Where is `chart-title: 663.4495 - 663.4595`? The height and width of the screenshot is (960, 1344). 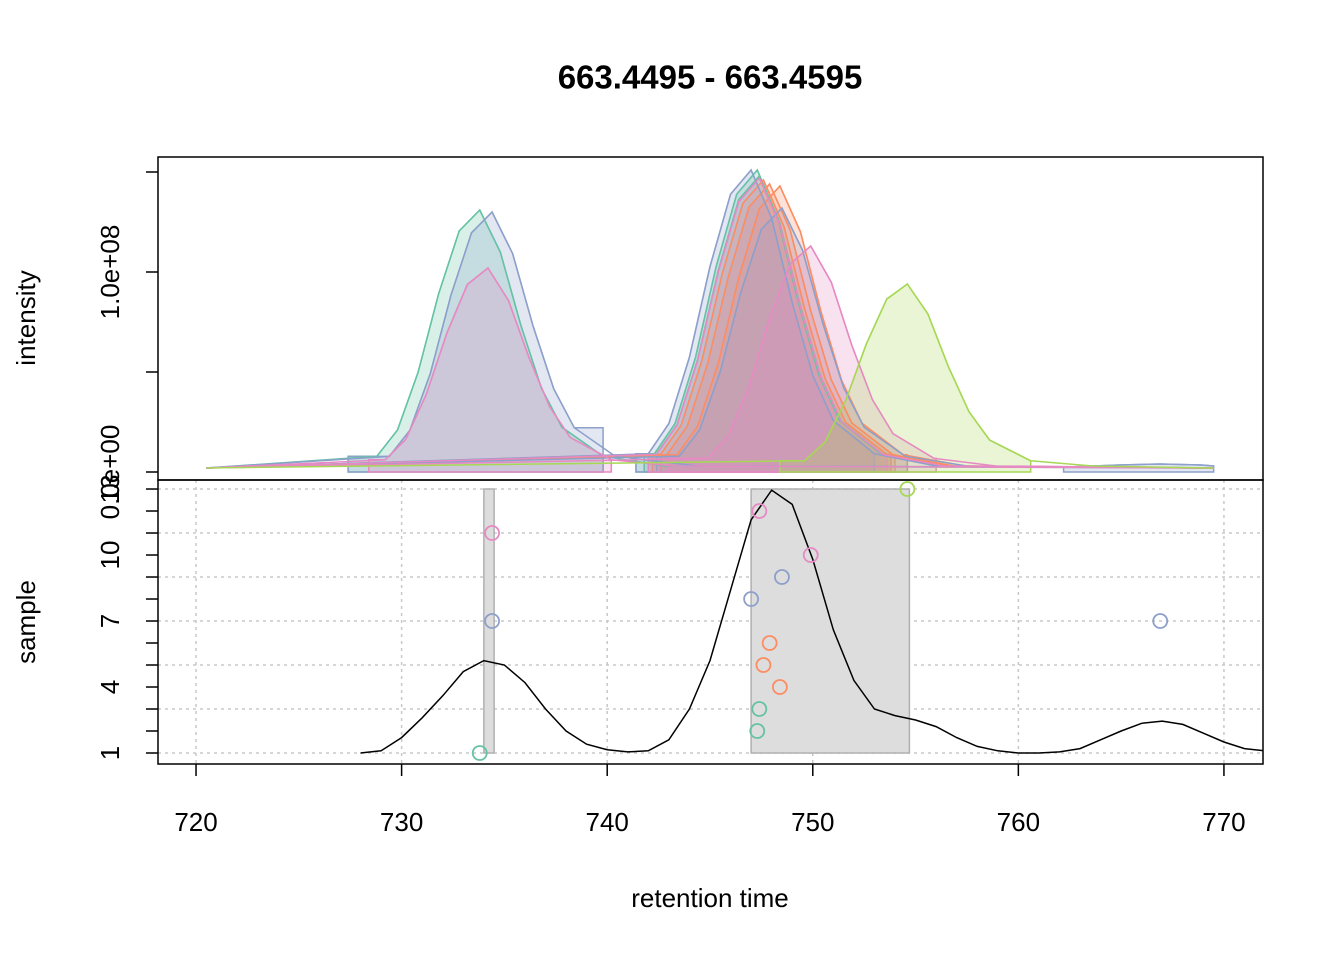 chart-title: 663.4495 - 663.4595 is located at coordinates (710, 77).